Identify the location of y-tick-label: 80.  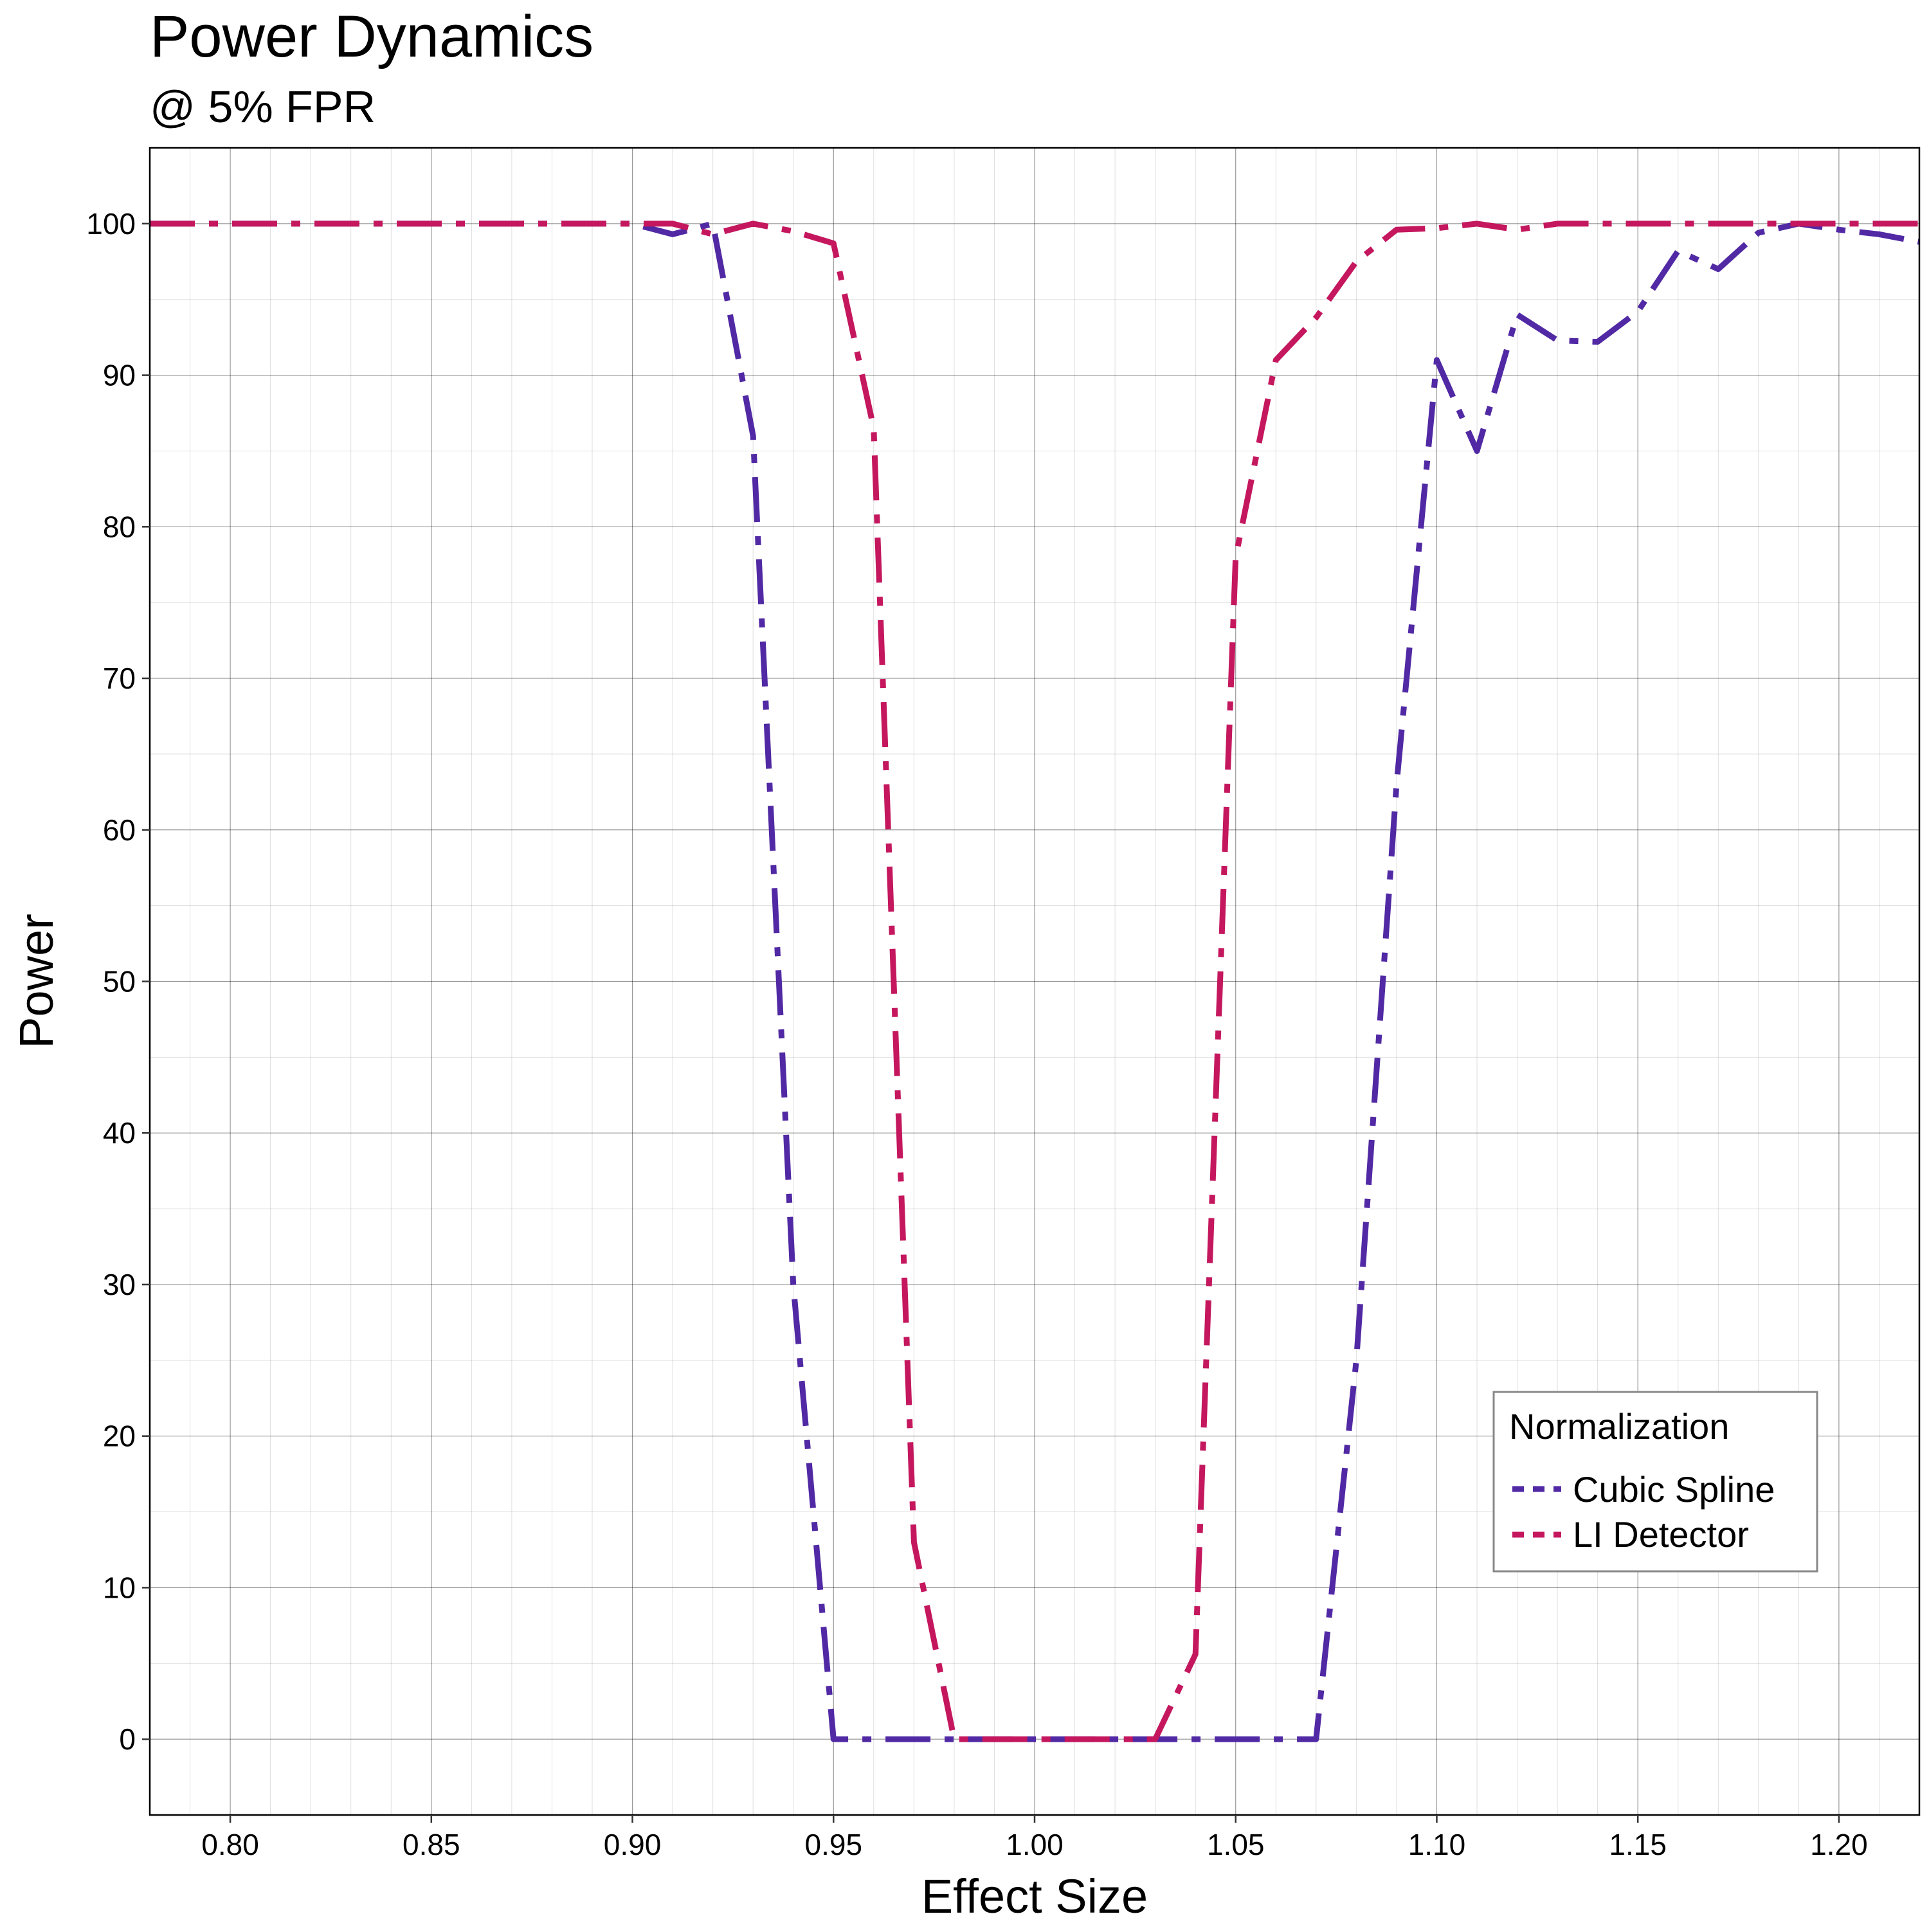
(119, 526).